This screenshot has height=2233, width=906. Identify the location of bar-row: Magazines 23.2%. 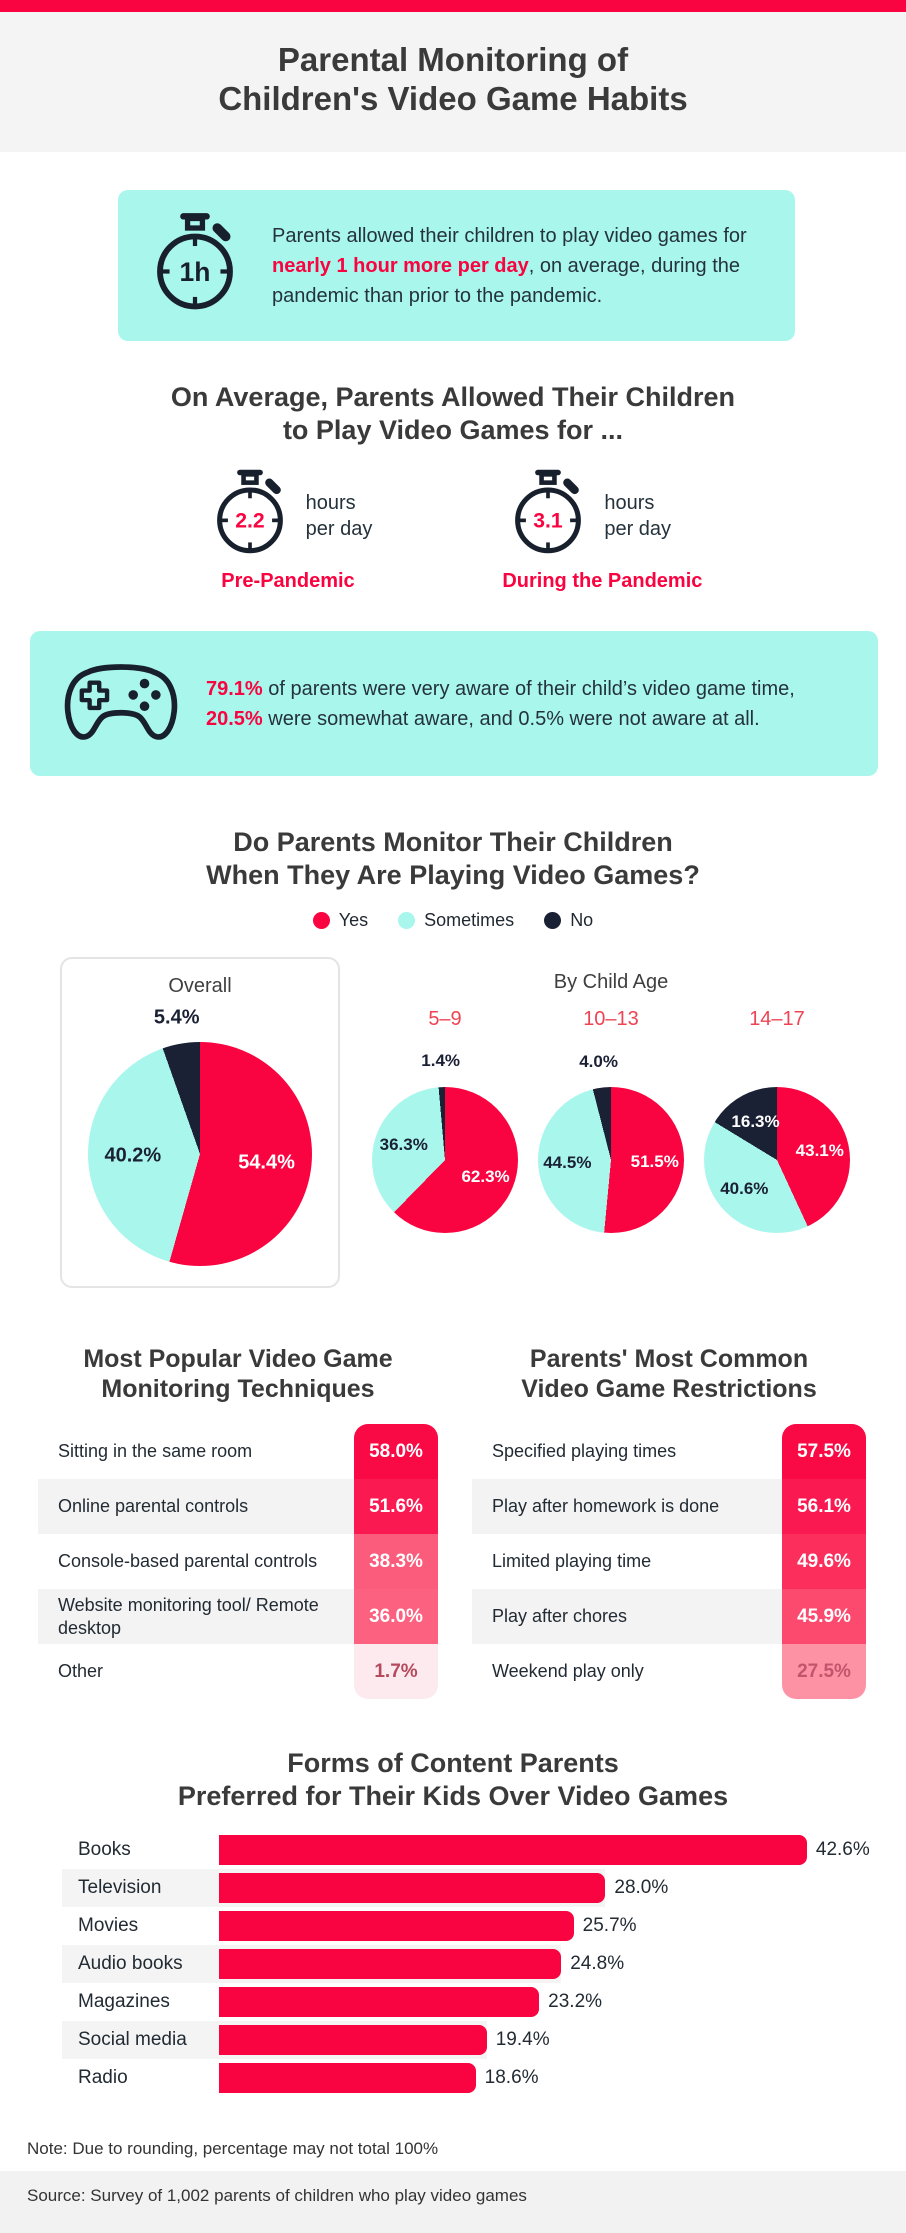
(484, 2002).